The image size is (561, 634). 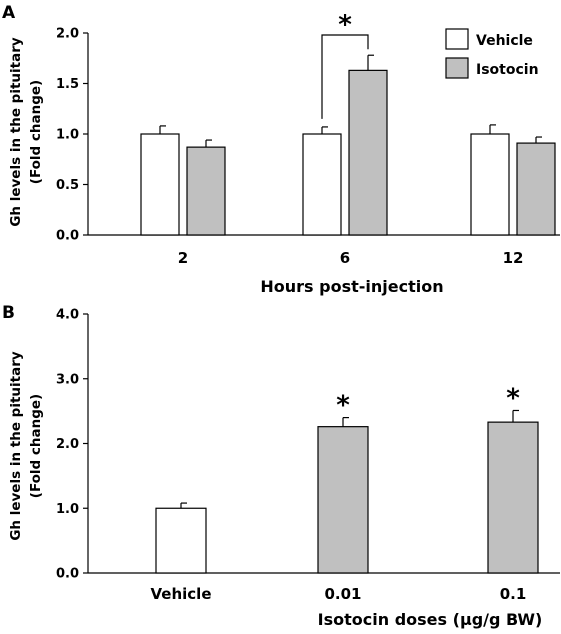 What do you see at coordinates (67, 34) in the screenshot?
I see `panel-a-ytick-label: 2.0` at bounding box center [67, 34].